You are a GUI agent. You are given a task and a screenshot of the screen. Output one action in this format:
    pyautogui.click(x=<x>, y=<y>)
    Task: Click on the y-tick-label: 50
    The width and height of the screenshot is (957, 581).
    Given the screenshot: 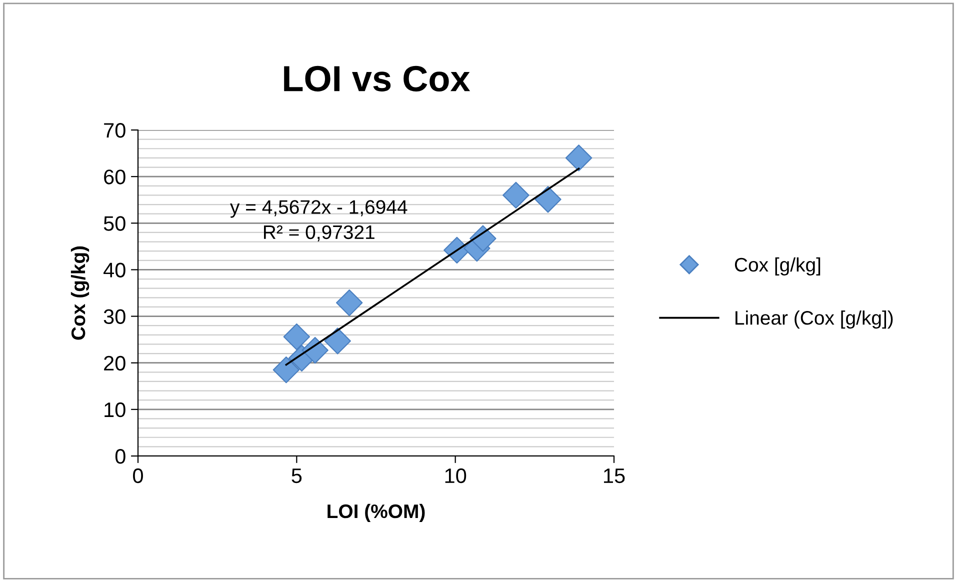 What is the action you would take?
    pyautogui.click(x=115, y=223)
    